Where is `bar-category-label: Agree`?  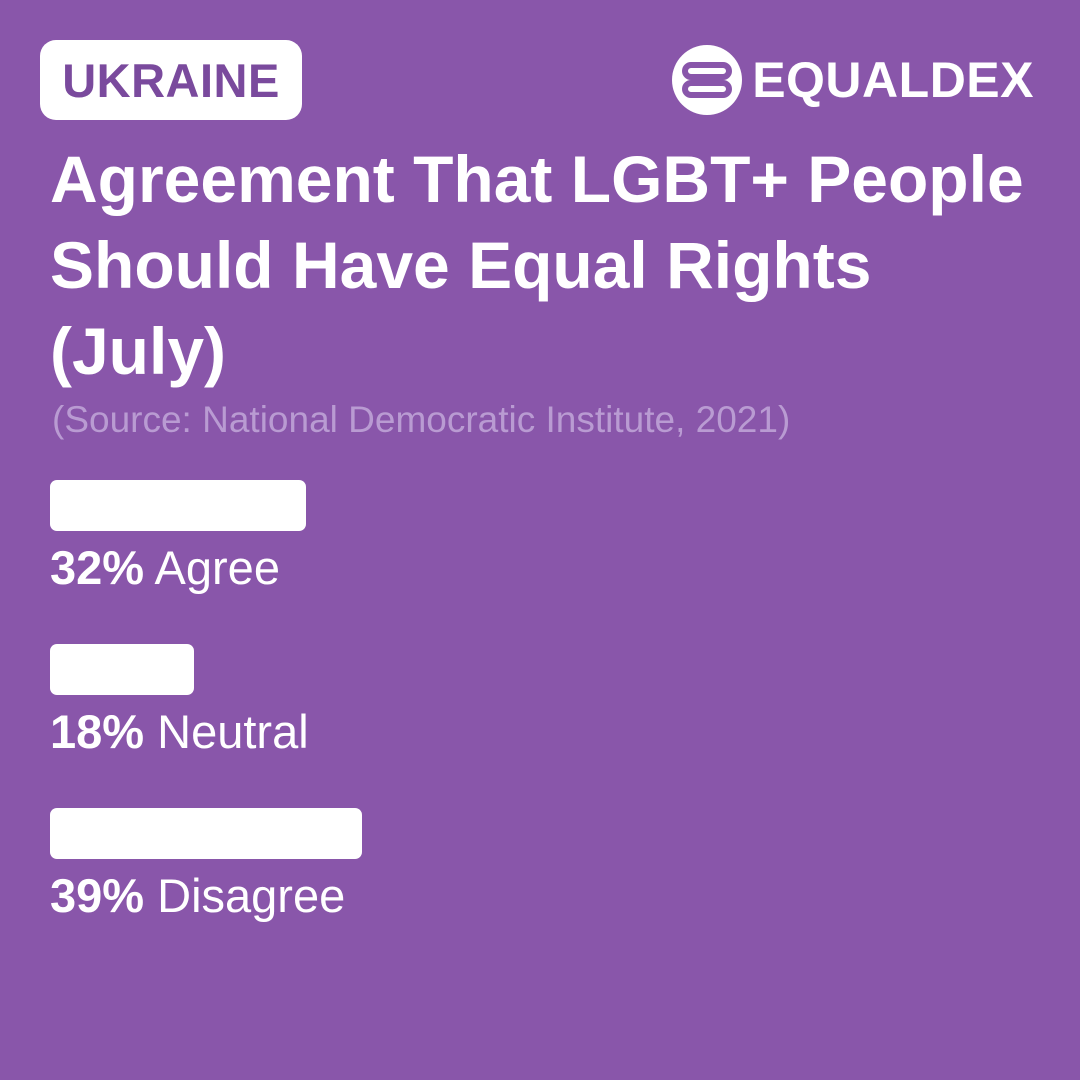
bar-category-label: Agree is located at coordinates (217, 567).